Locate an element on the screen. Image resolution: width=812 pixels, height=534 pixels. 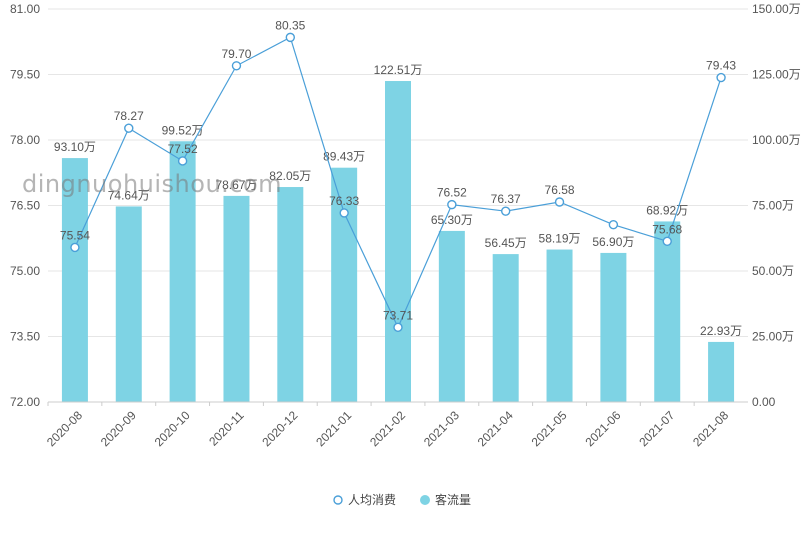
line-data-label: 73.71 is located at coordinates (398, 315).